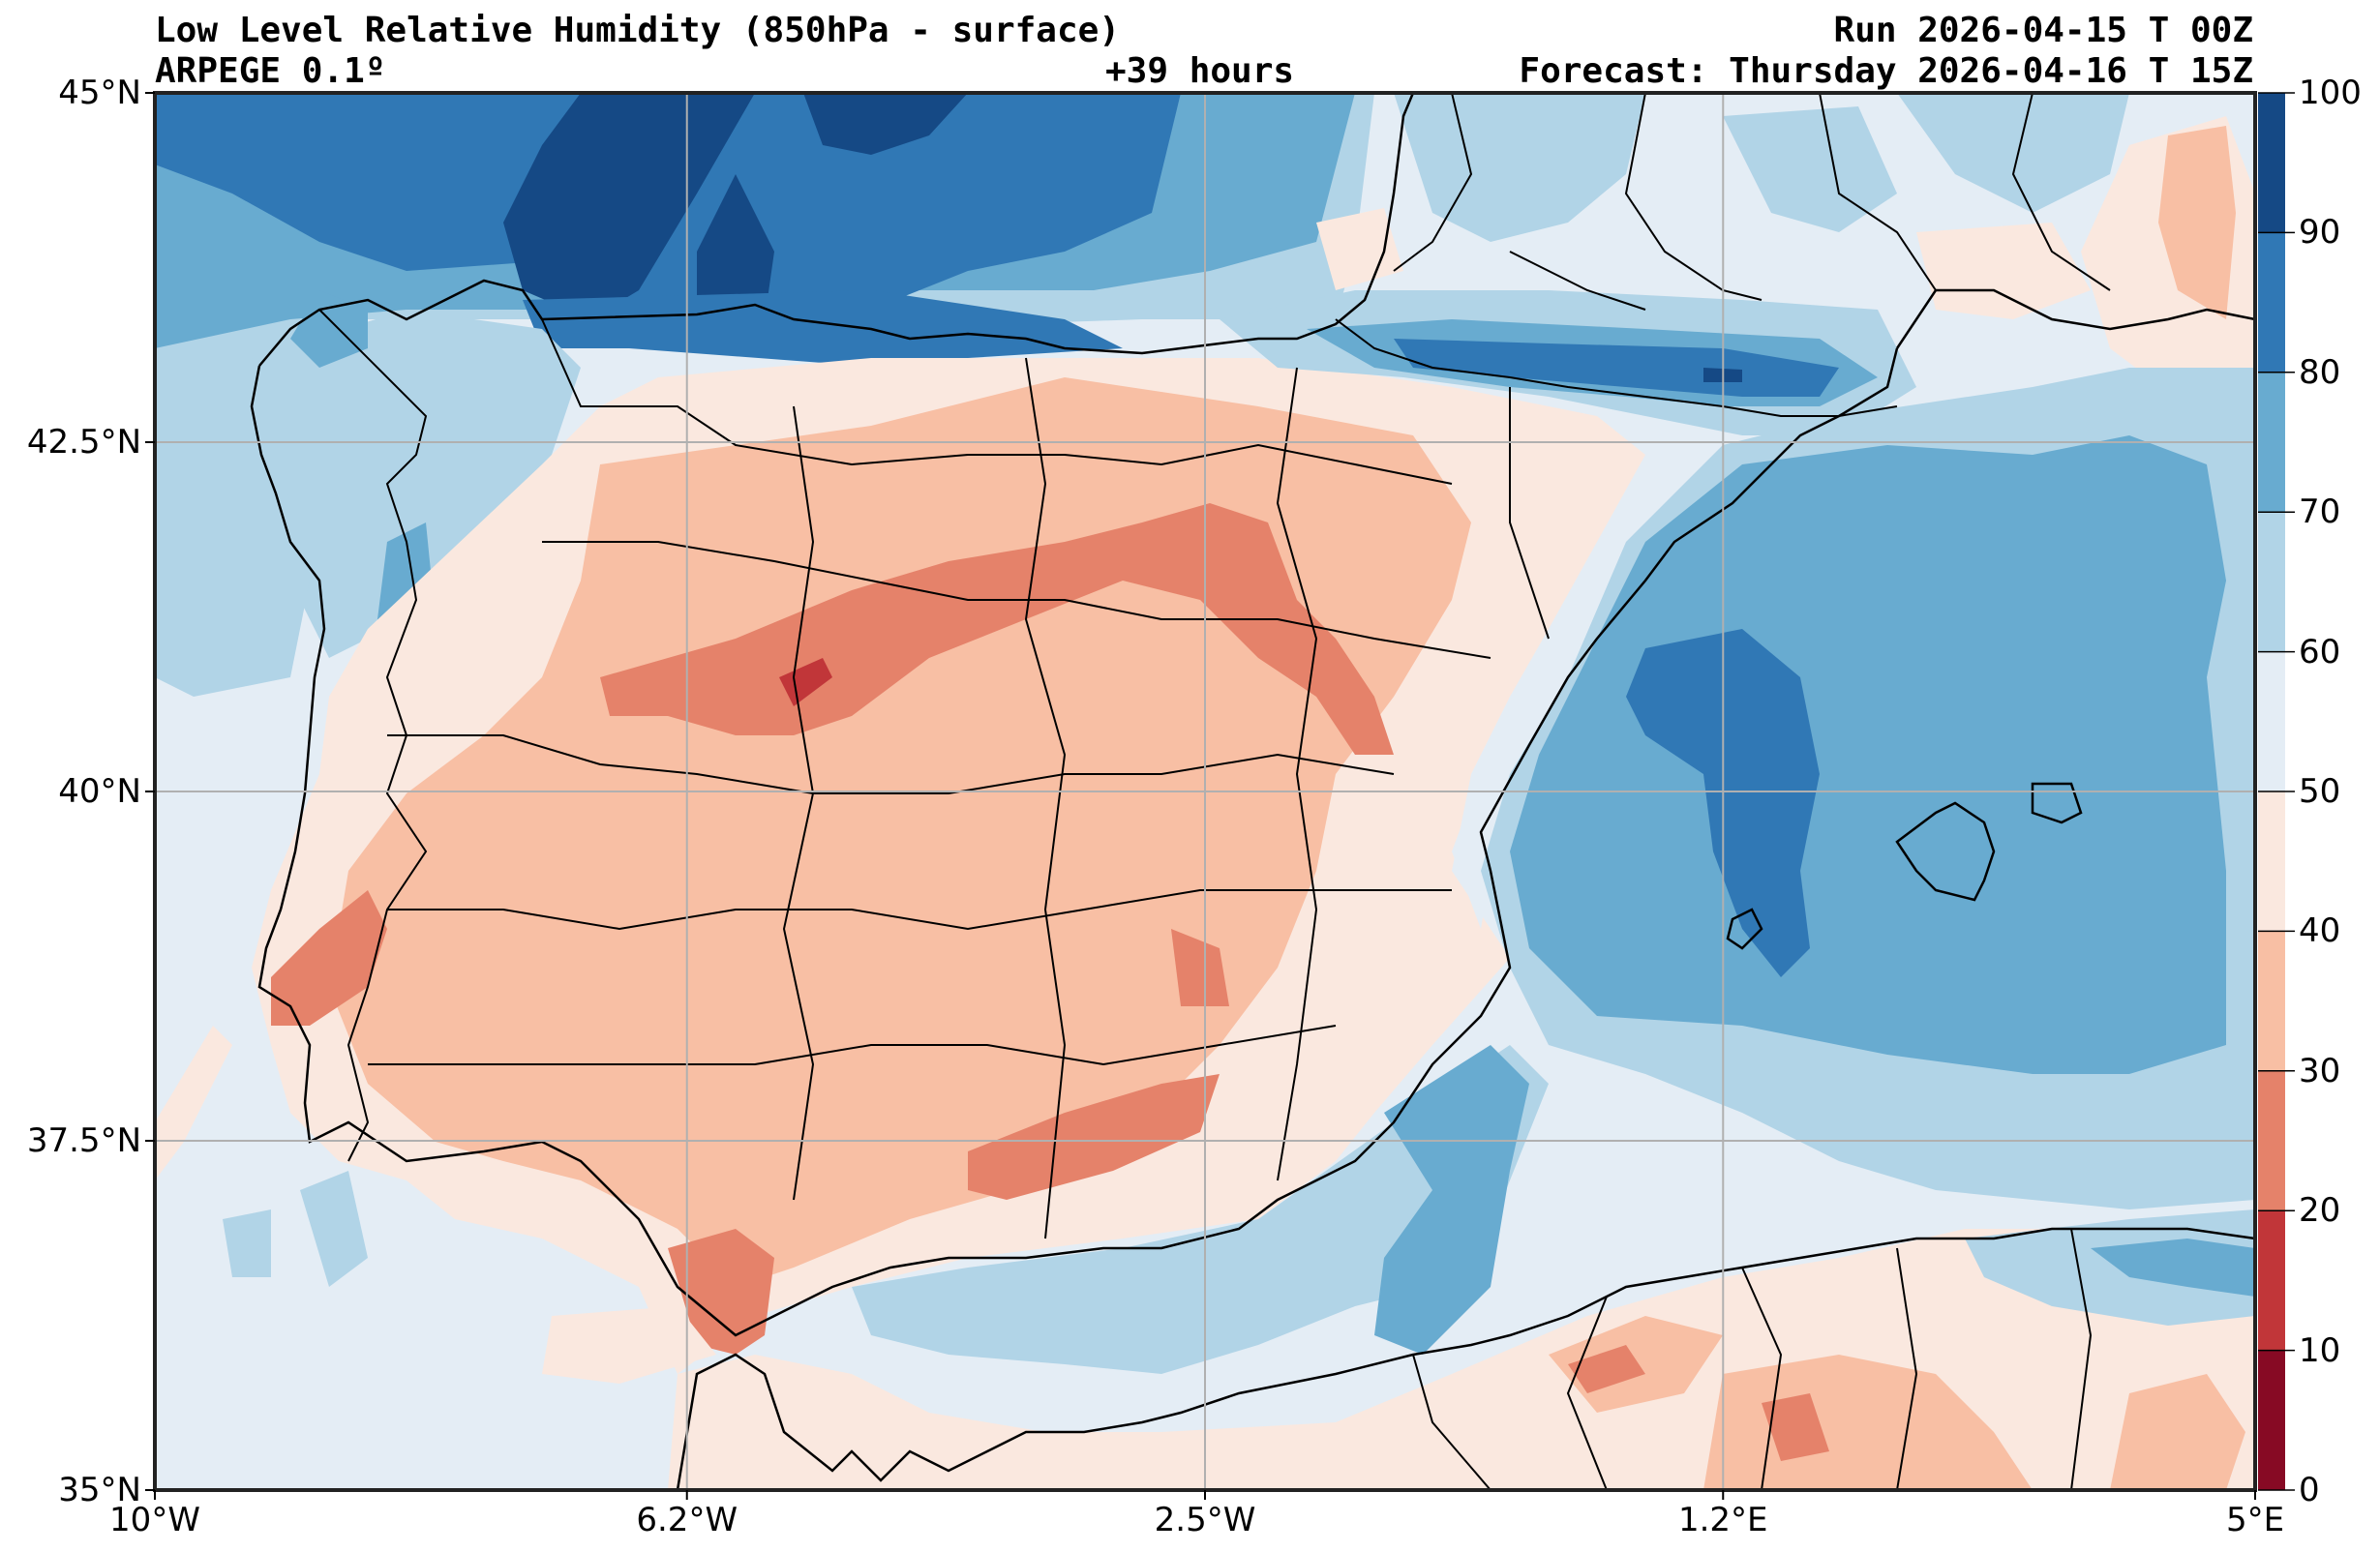 This screenshot has width=2380, height=1552. What do you see at coordinates (1744, 929) in the screenshot?
I see `coast-ibiza` at bounding box center [1744, 929].